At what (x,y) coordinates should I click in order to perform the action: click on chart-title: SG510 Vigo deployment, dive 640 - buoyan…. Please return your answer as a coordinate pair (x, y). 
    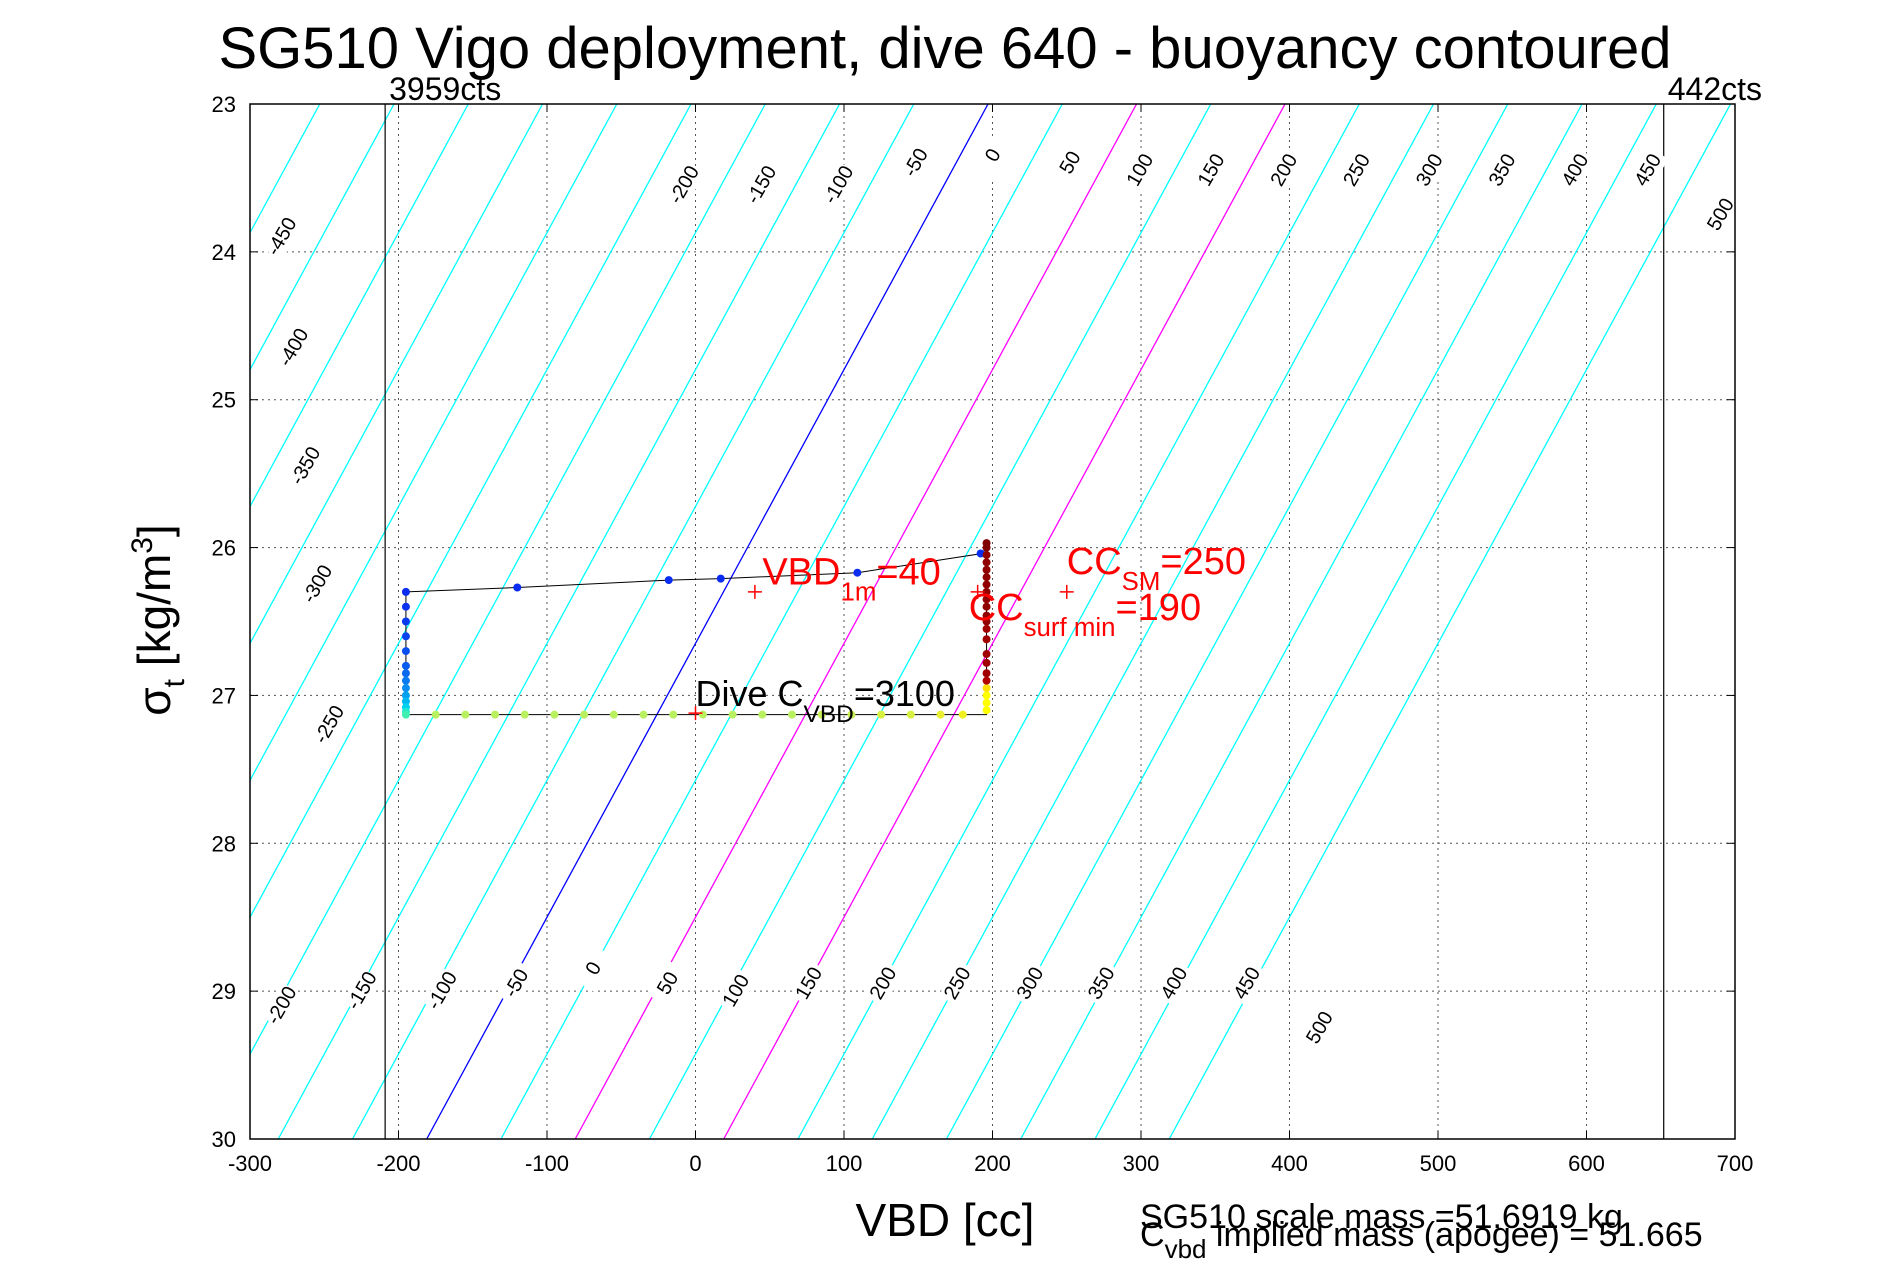
    Looking at the image, I should click on (944, 48).